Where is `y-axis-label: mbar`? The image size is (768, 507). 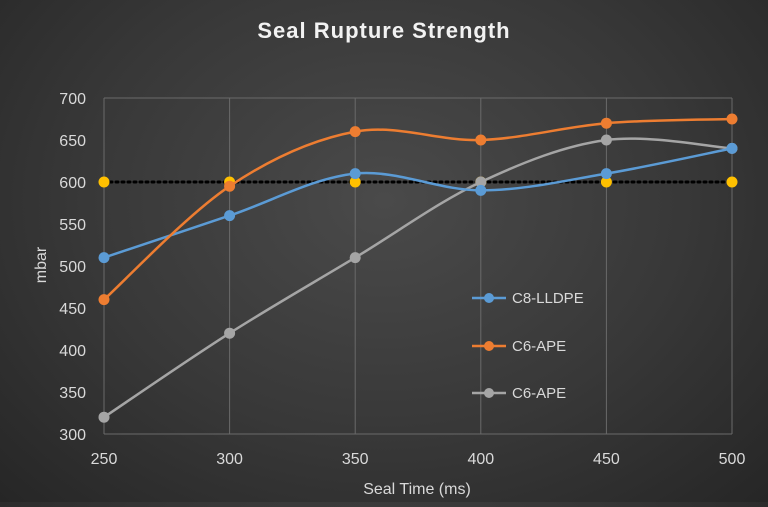
y-axis-label: mbar is located at coordinates (41, 264).